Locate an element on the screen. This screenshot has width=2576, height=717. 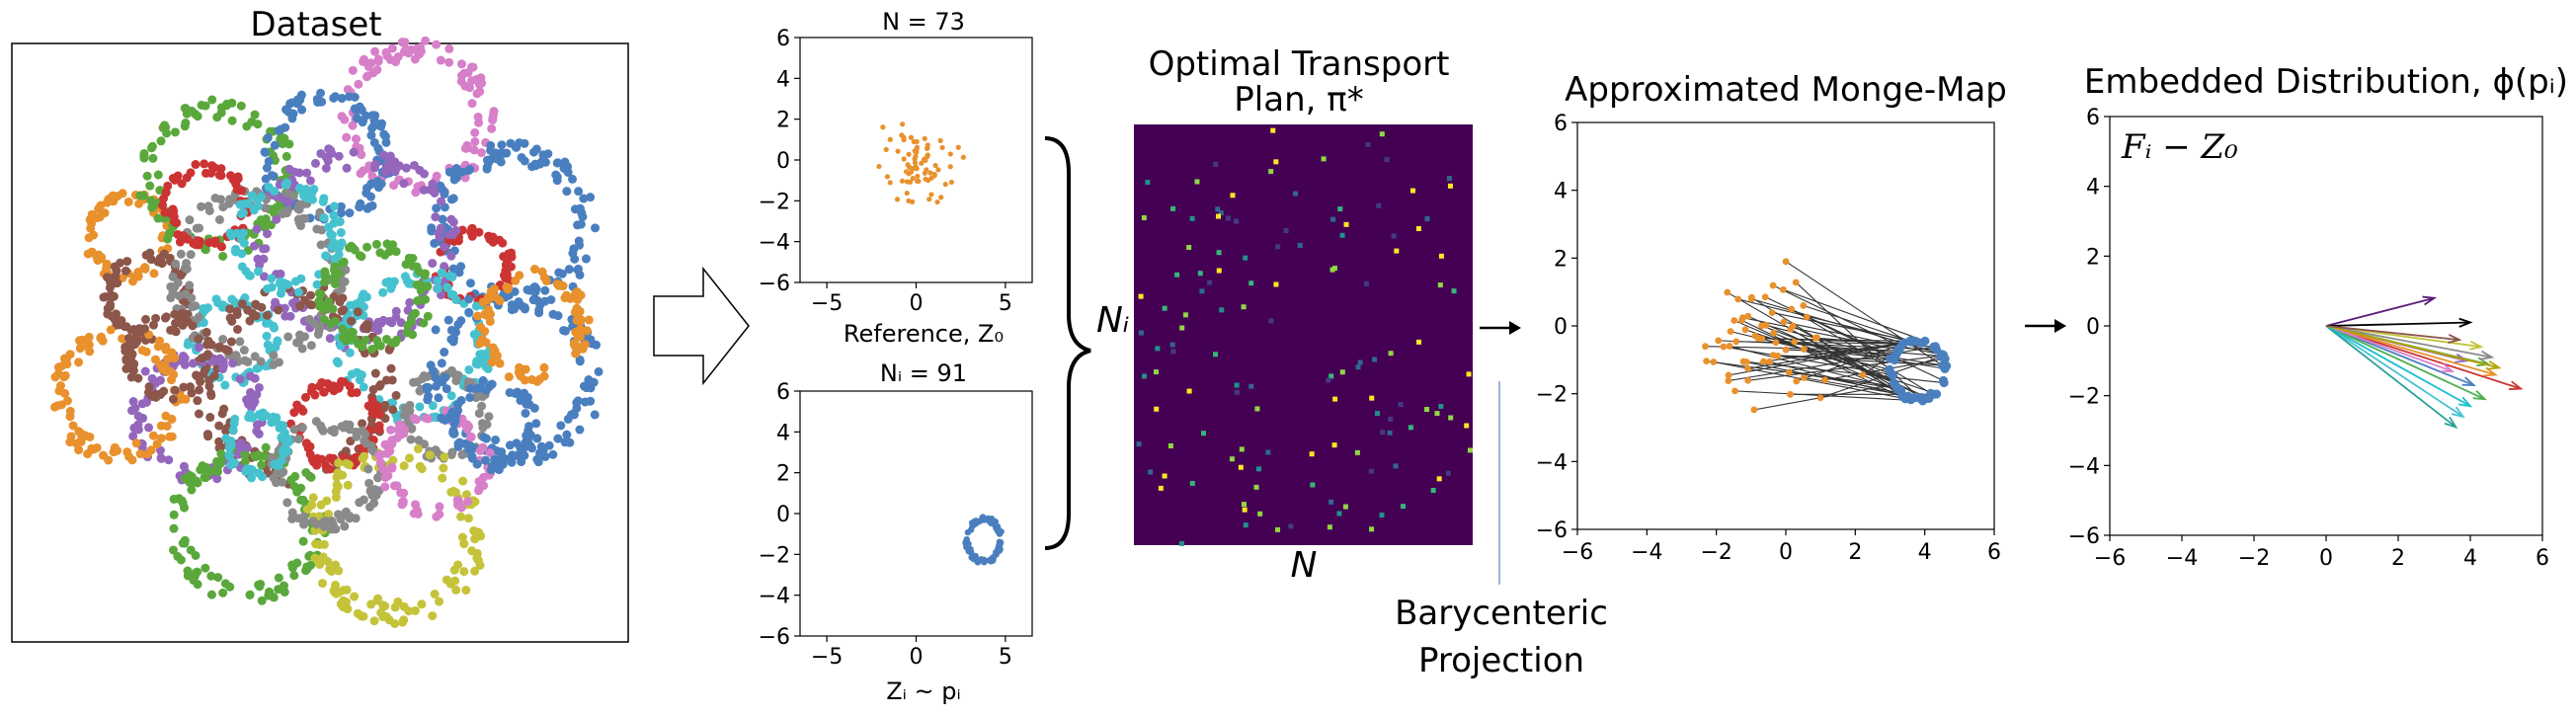
embedded-arrow is located at coordinates (2389, 349).